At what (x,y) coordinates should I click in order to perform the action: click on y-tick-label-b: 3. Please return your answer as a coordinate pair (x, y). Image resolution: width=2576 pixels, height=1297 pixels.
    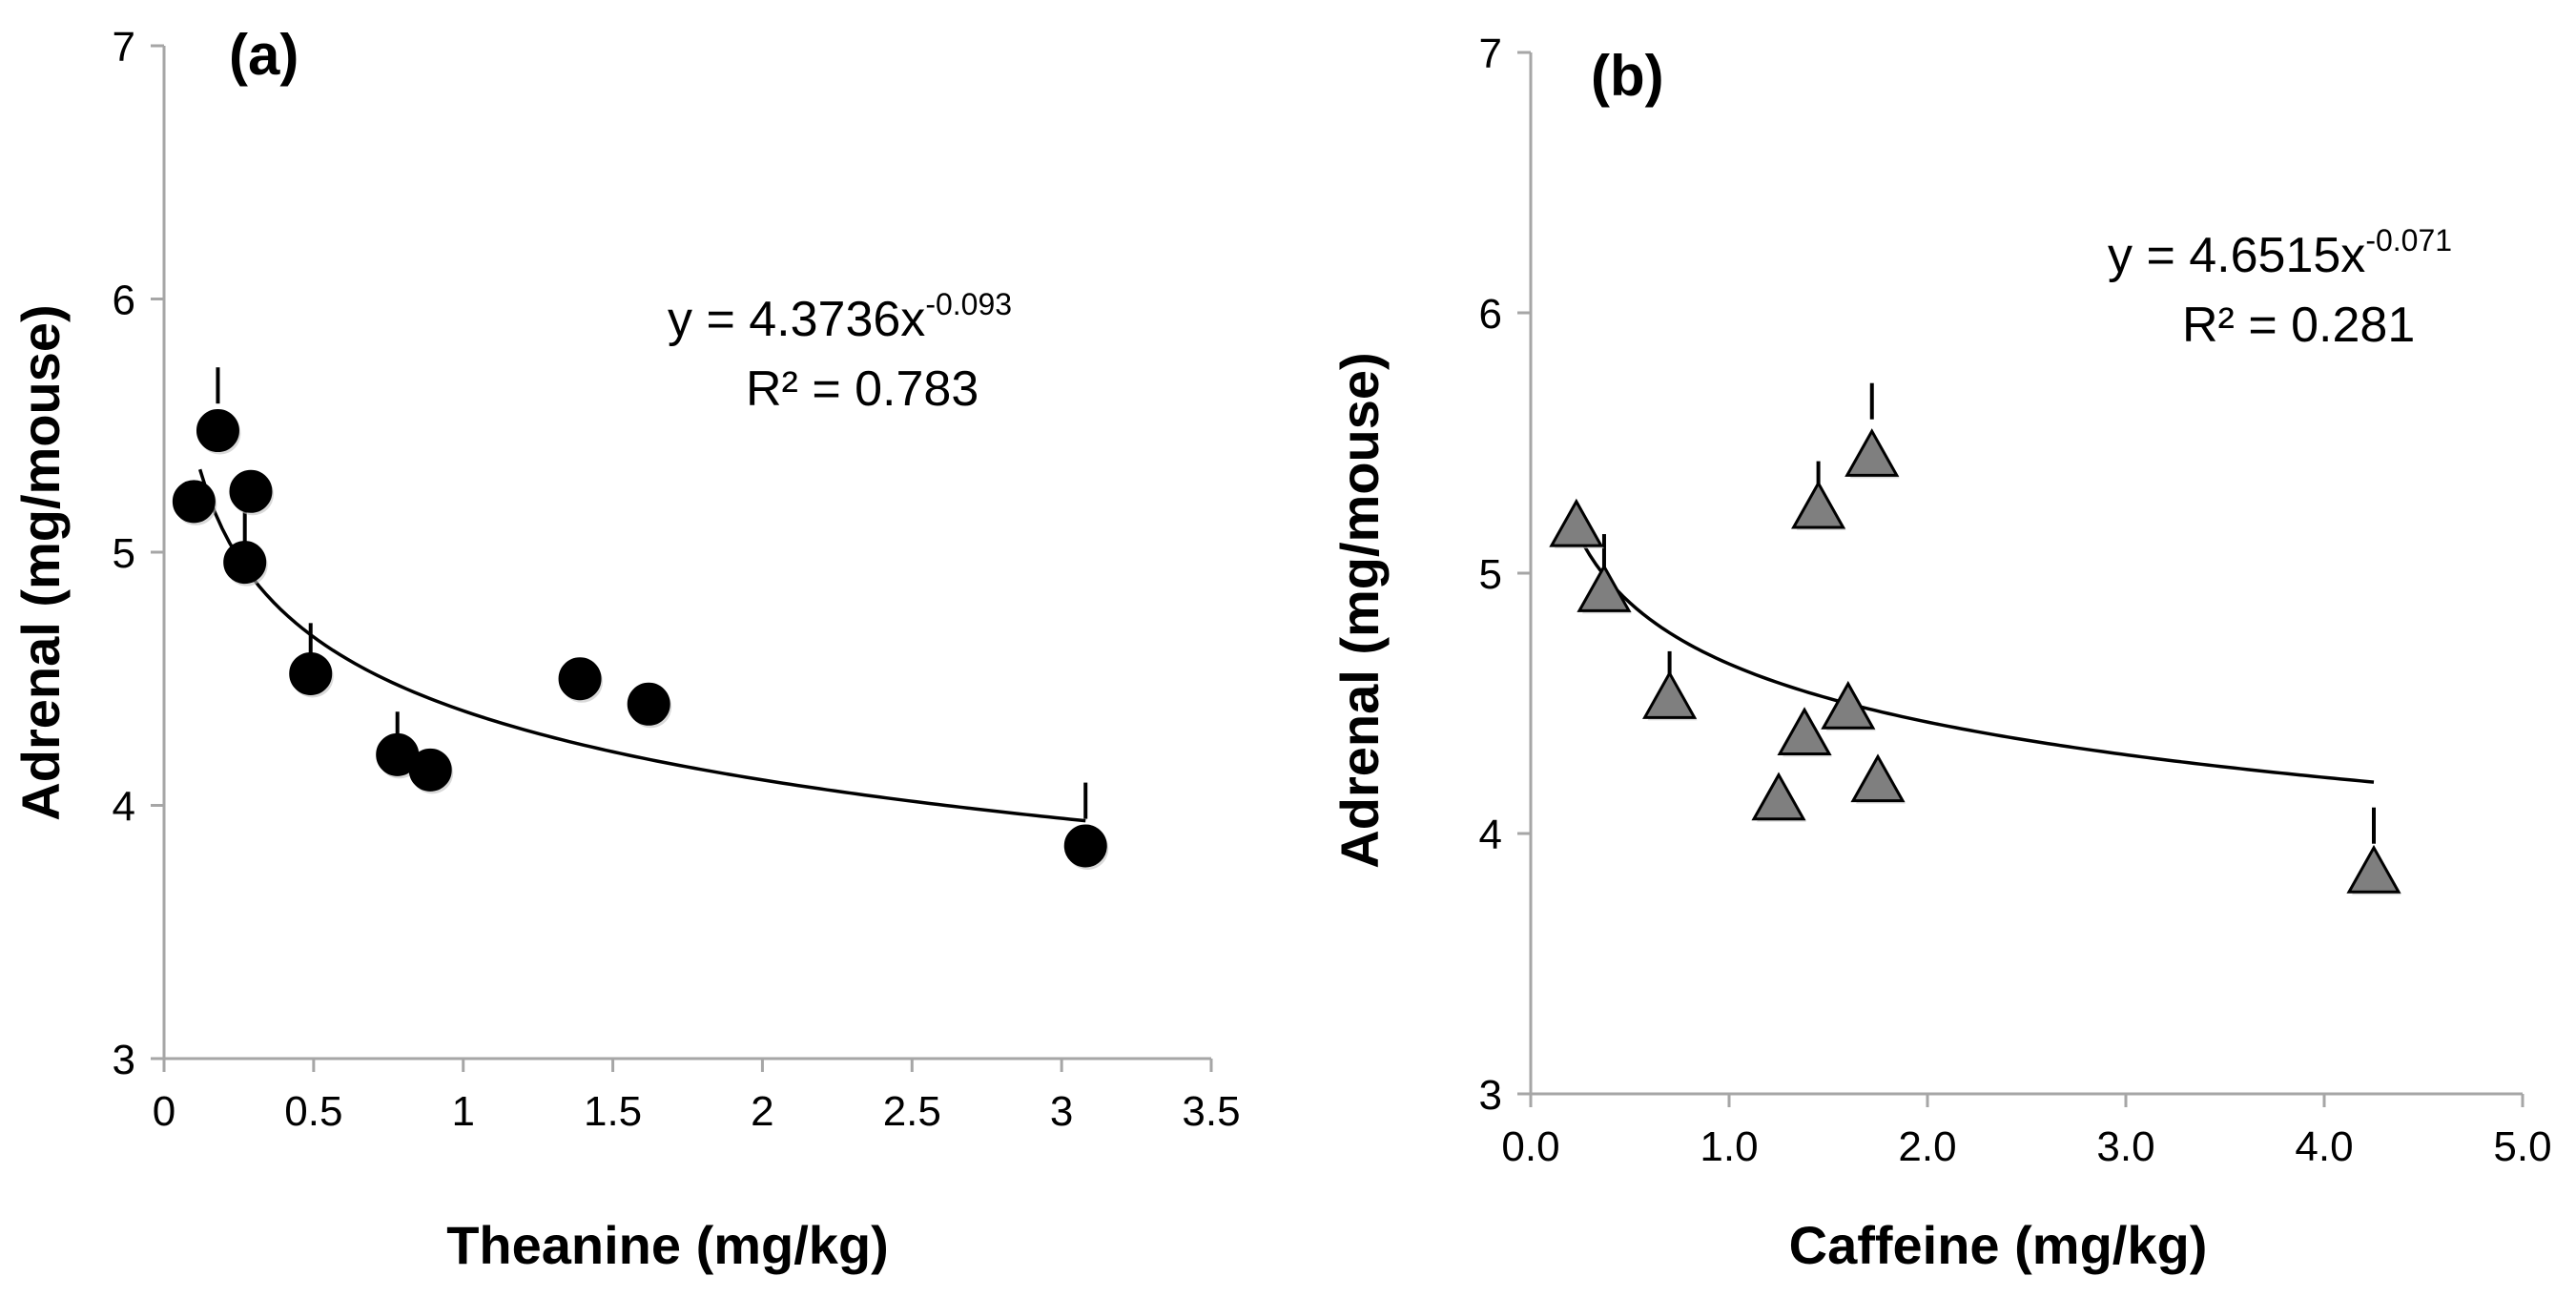
    Looking at the image, I should click on (1490, 1095).